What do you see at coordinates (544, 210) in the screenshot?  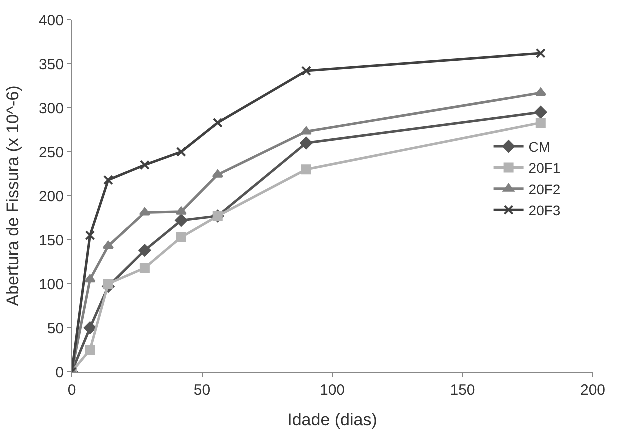 I see `legend-label: 20F3` at bounding box center [544, 210].